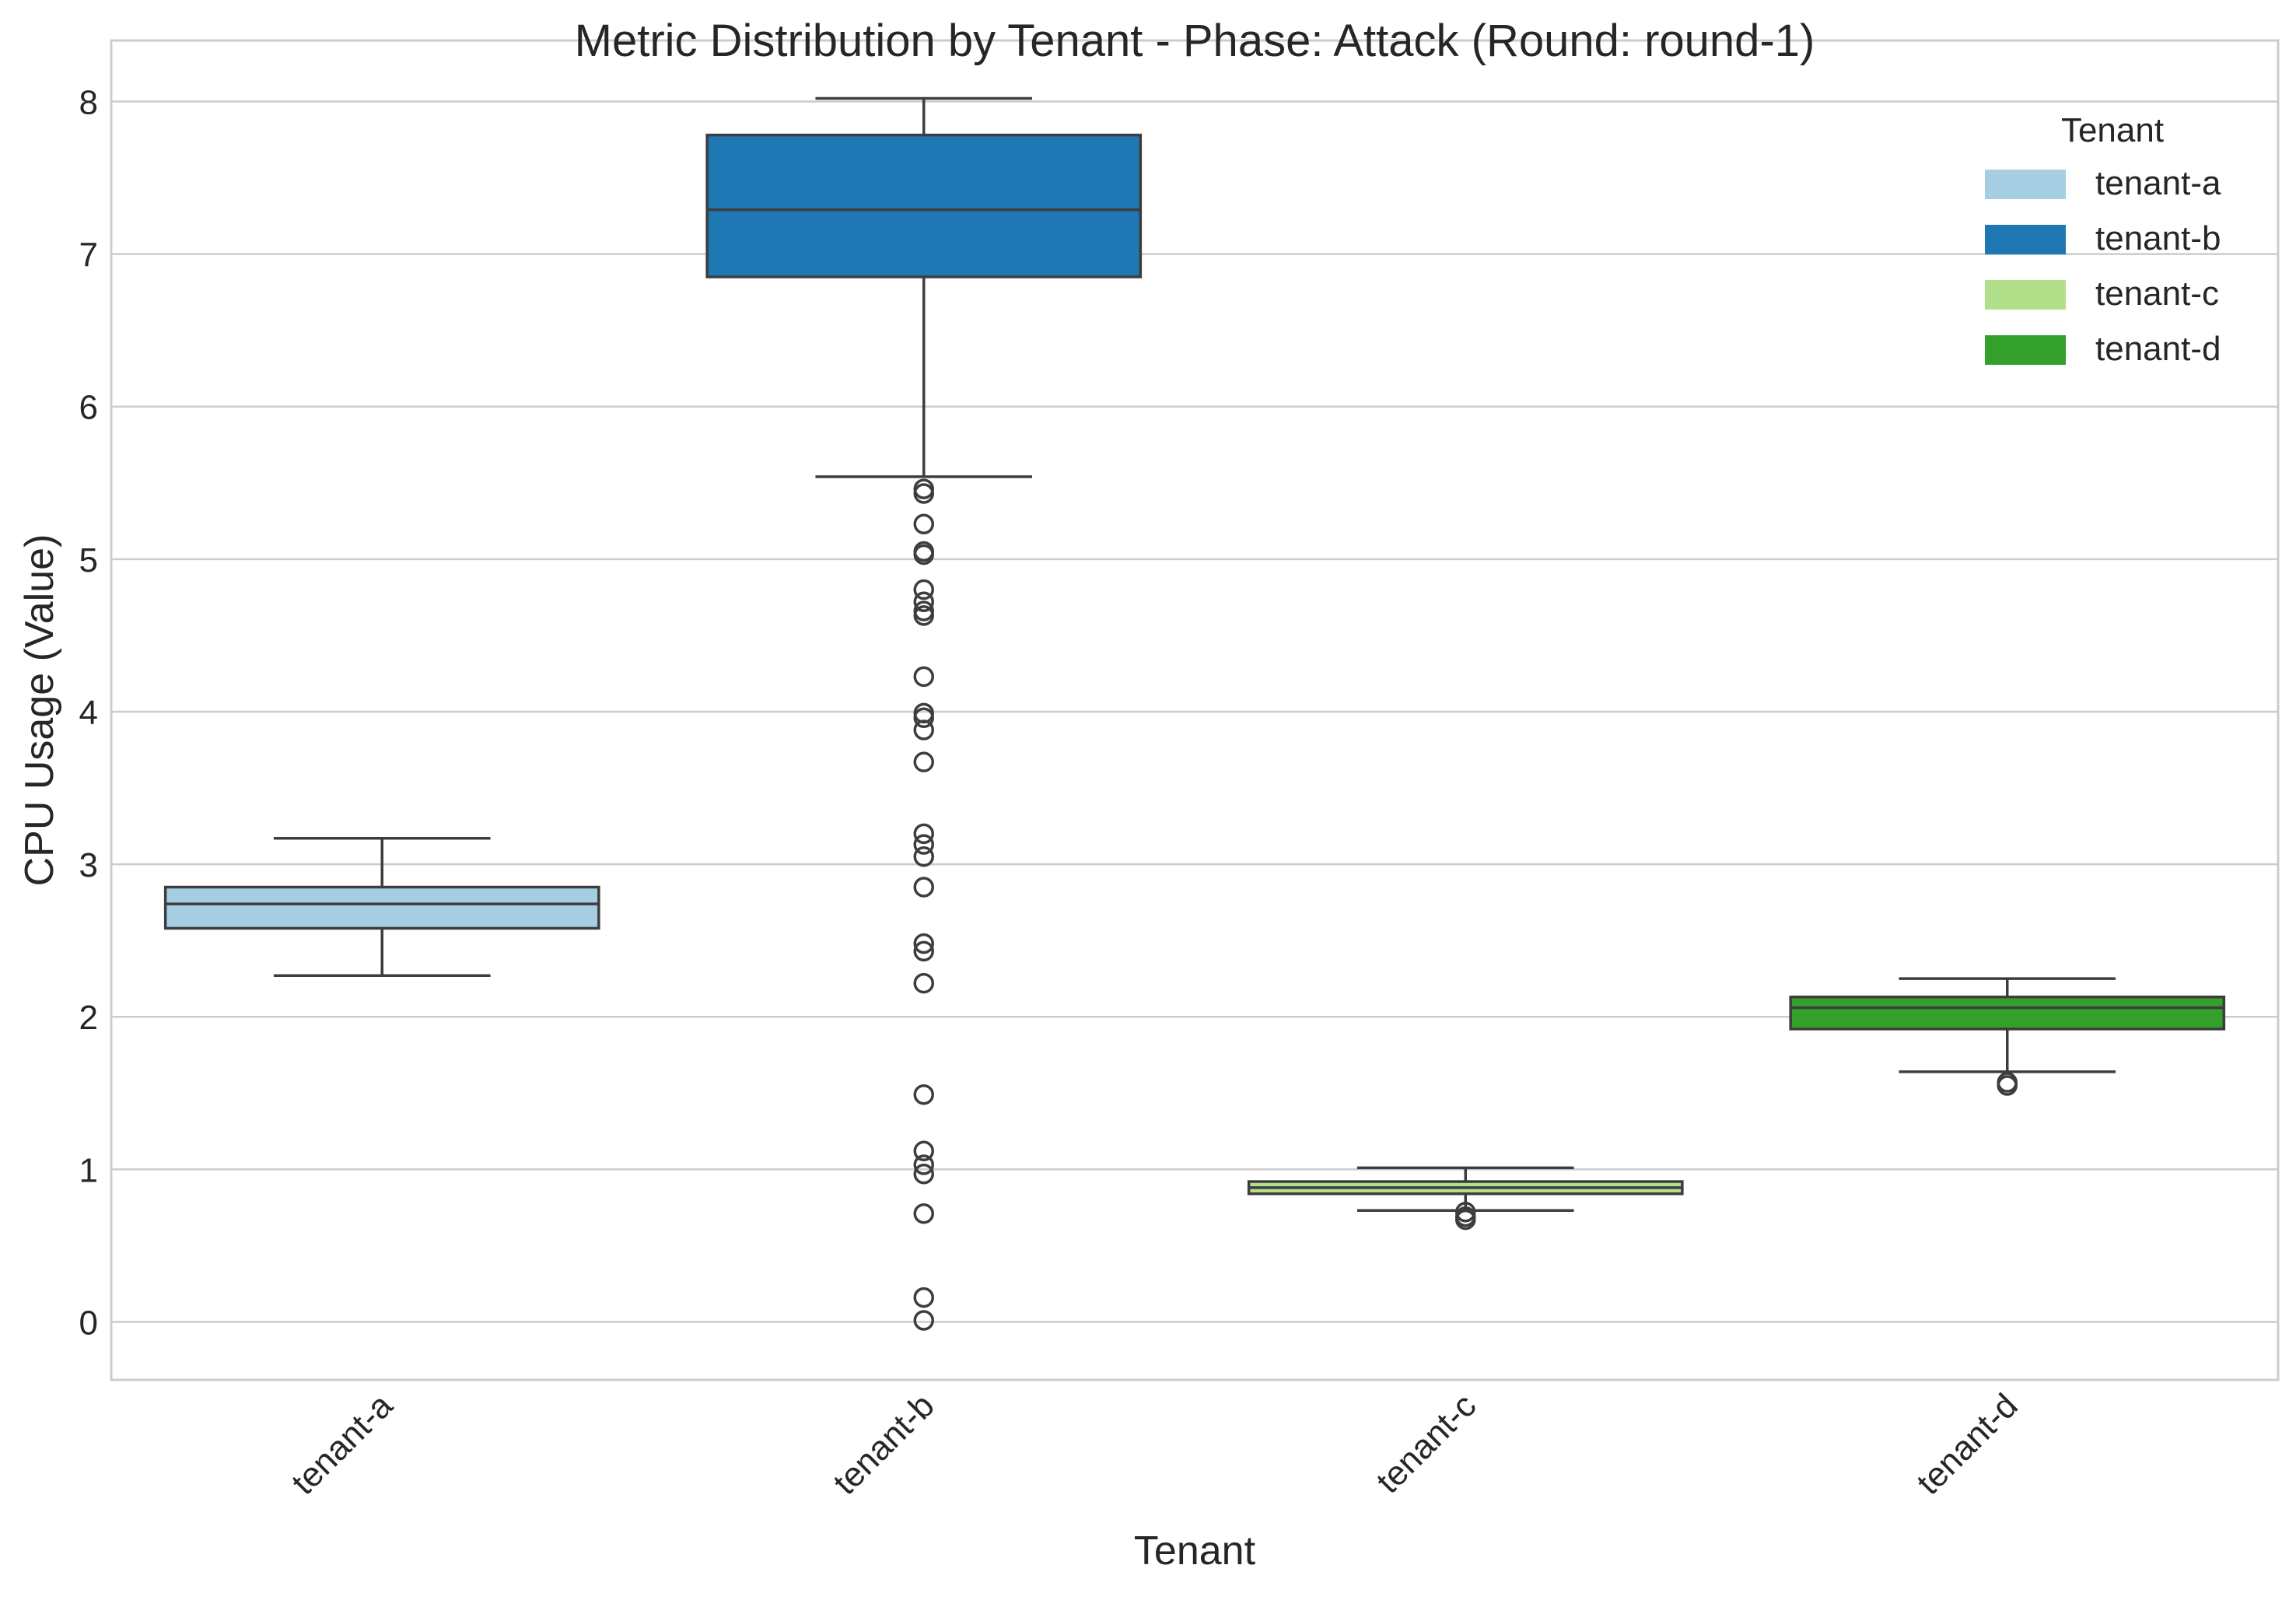  What do you see at coordinates (88, 865) in the screenshot?
I see `y-tick-label: 3` at bounding box center [88, 865].